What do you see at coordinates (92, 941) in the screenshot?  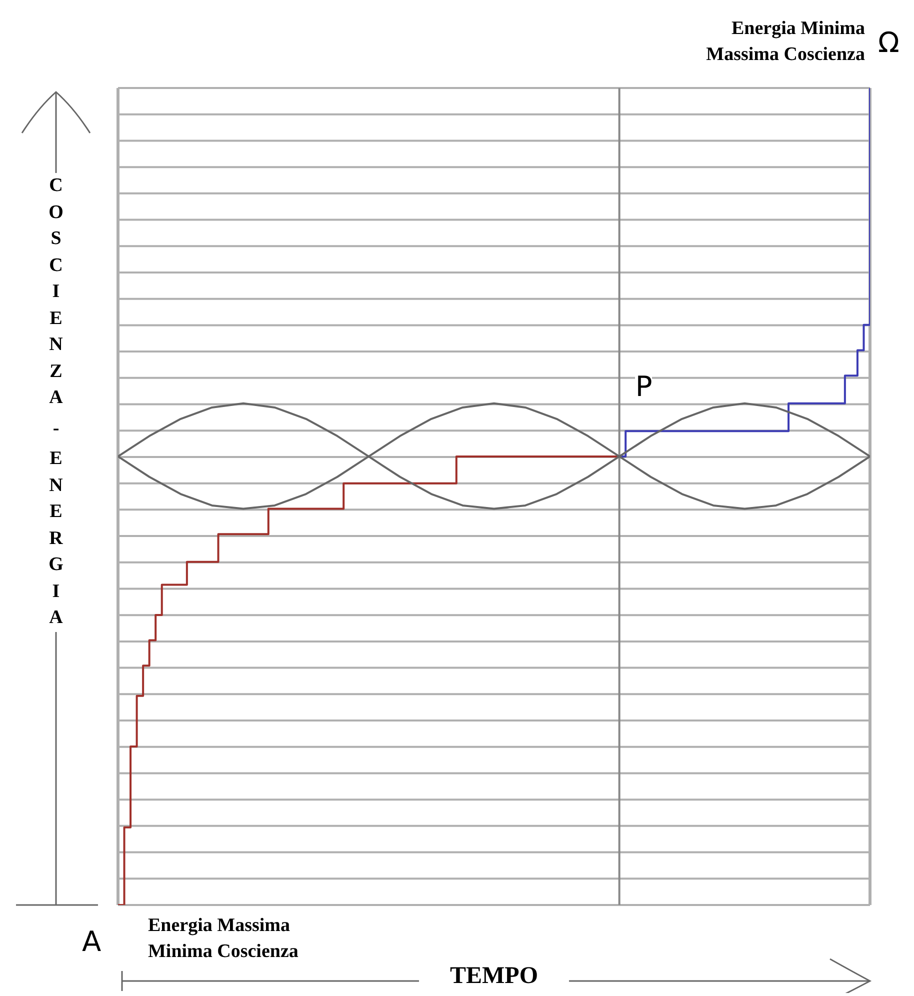 I see `text: A` at bounding box center [92, 941].